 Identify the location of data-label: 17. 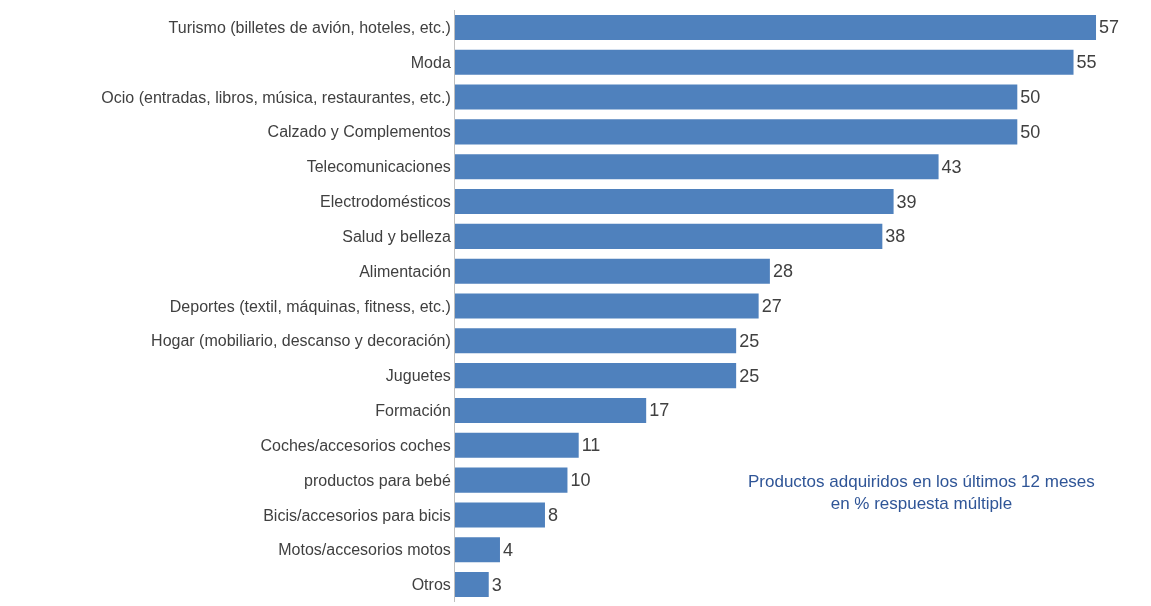
(659, 410).